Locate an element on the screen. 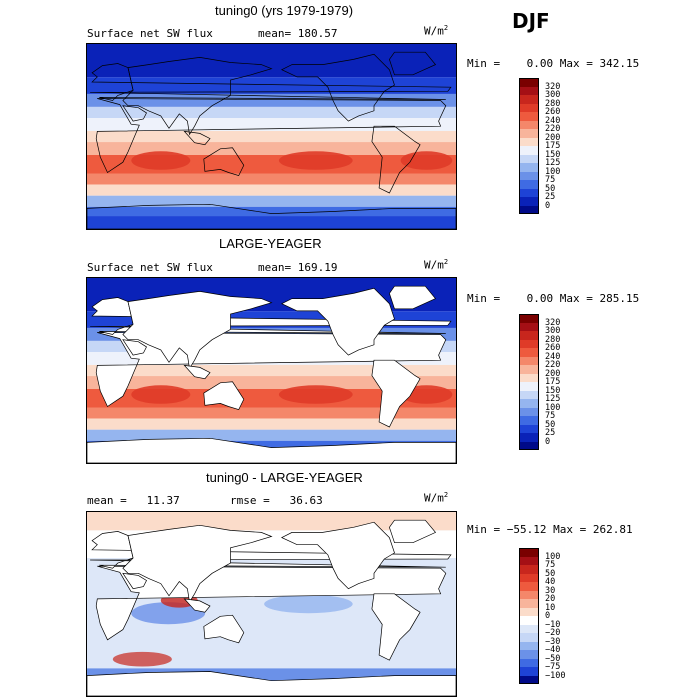 The image size is (700, 700). panel-1-left-label: Surface net SW flux is located at coordinates (150, 33).